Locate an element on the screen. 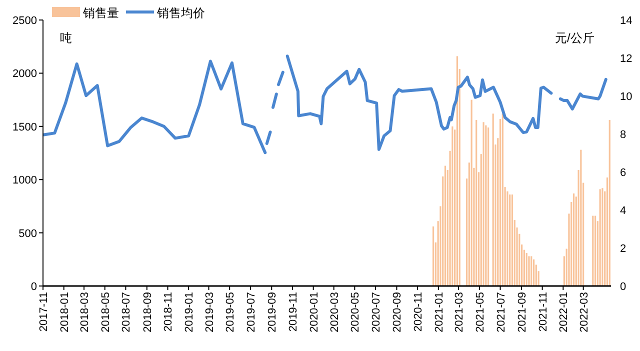  x-tick-label: 2017-11 is located at coordinates (44, 312).